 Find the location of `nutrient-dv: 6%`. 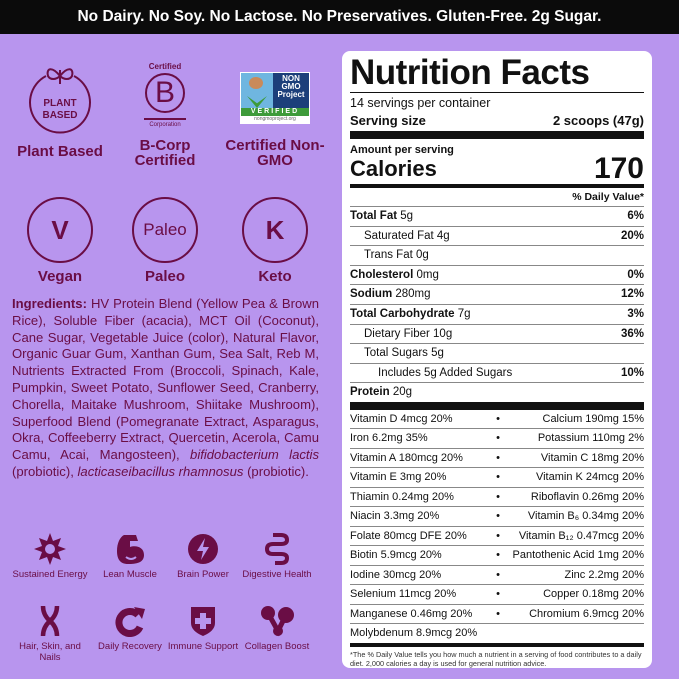

nutrient-dv: 6% is located at coordinates (635, 216).